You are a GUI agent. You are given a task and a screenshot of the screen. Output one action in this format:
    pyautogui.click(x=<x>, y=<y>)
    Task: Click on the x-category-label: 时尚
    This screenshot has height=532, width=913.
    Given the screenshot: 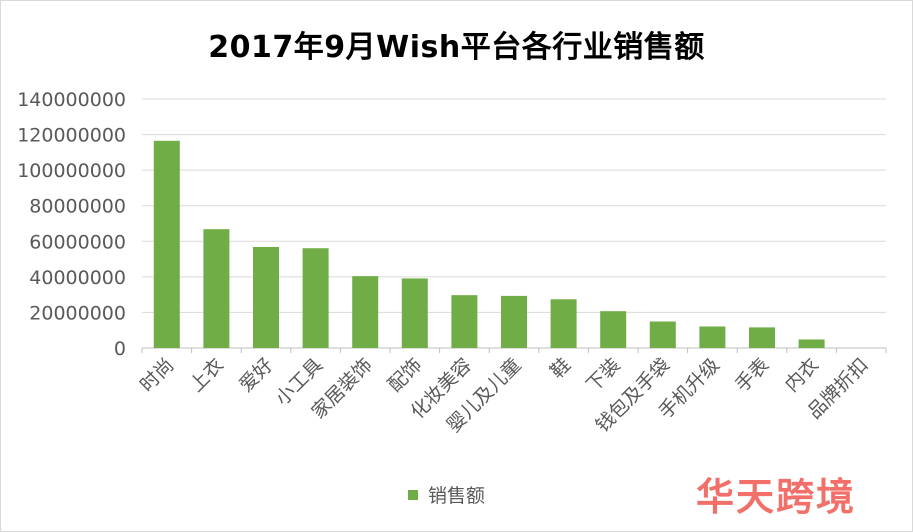 What is the action you would take?
    pyautogui.click(x=157, y=375)
    